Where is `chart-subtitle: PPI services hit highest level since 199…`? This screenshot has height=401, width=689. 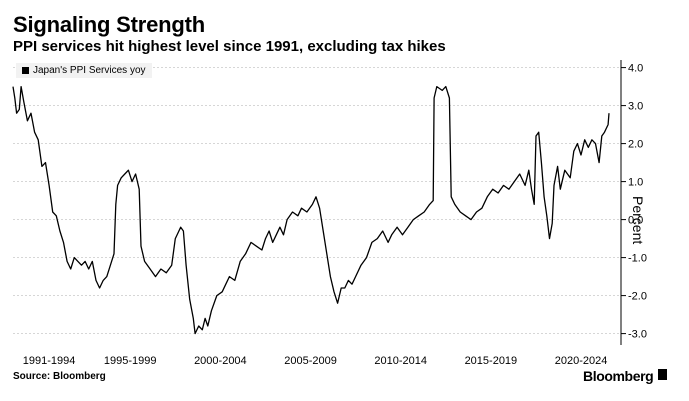
chart-subtitle: PPI services hit highest level since 199… is located at coordinates (229, 46).